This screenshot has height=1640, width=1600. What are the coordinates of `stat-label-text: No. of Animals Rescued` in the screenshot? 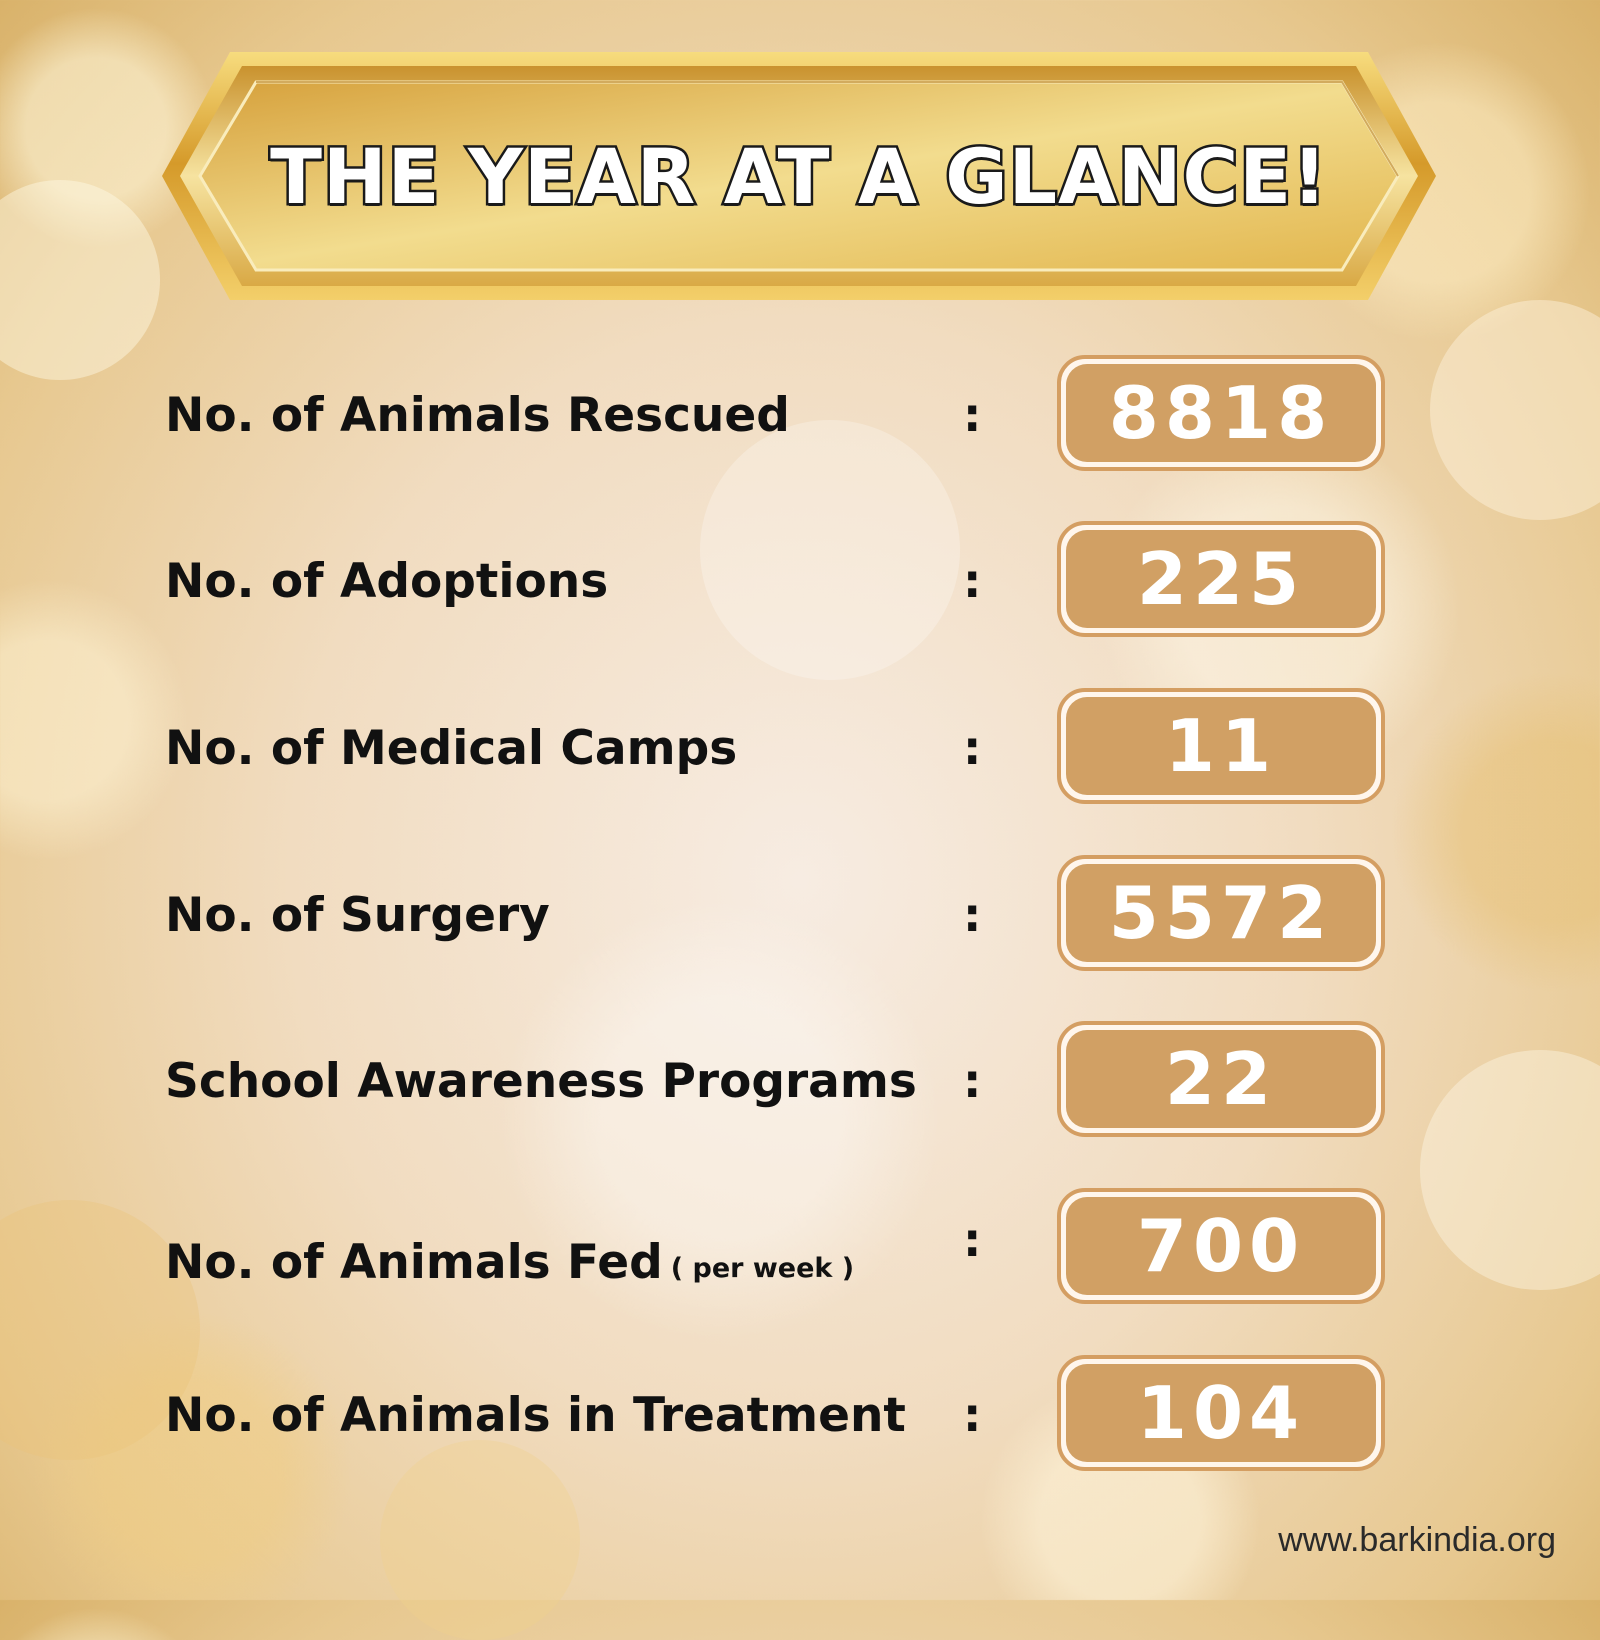 It's located at (477, 415).